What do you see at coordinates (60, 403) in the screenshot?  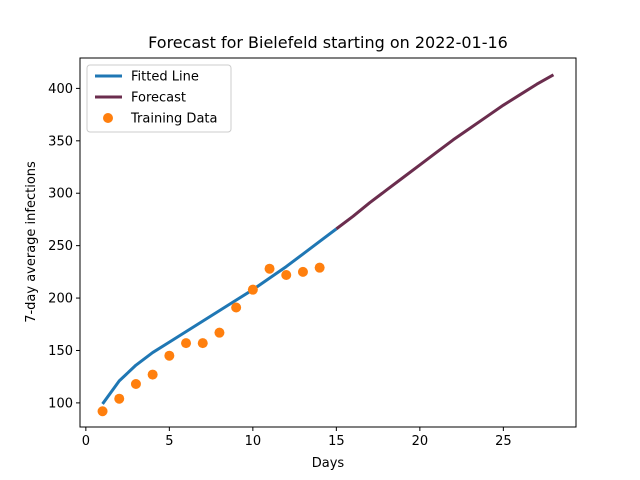 I see `y-tick-label: 100` at bounding box center [60, 403].